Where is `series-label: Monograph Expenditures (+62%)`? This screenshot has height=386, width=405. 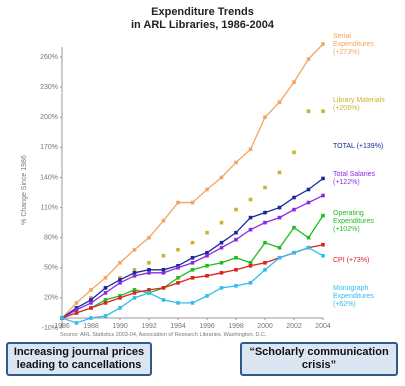
series-label: Monograph Expenditures (+62%) is located at coordinates (353, 296).